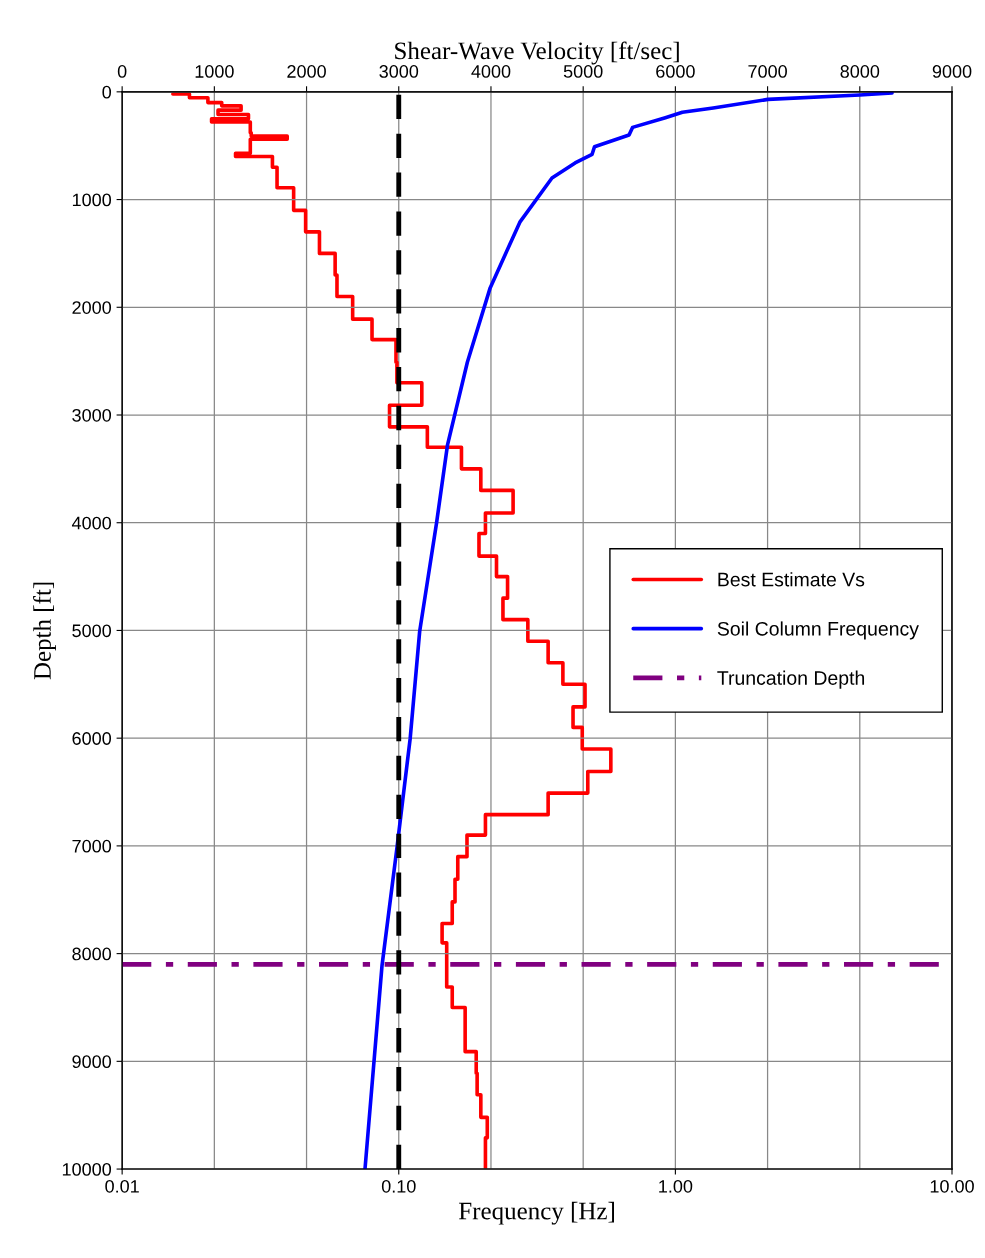 This screenshot has height=1258, width=985. Describe the element at coordinates (92, 307) in the screenshot. I see `y-tick-label: 2000` at that location.